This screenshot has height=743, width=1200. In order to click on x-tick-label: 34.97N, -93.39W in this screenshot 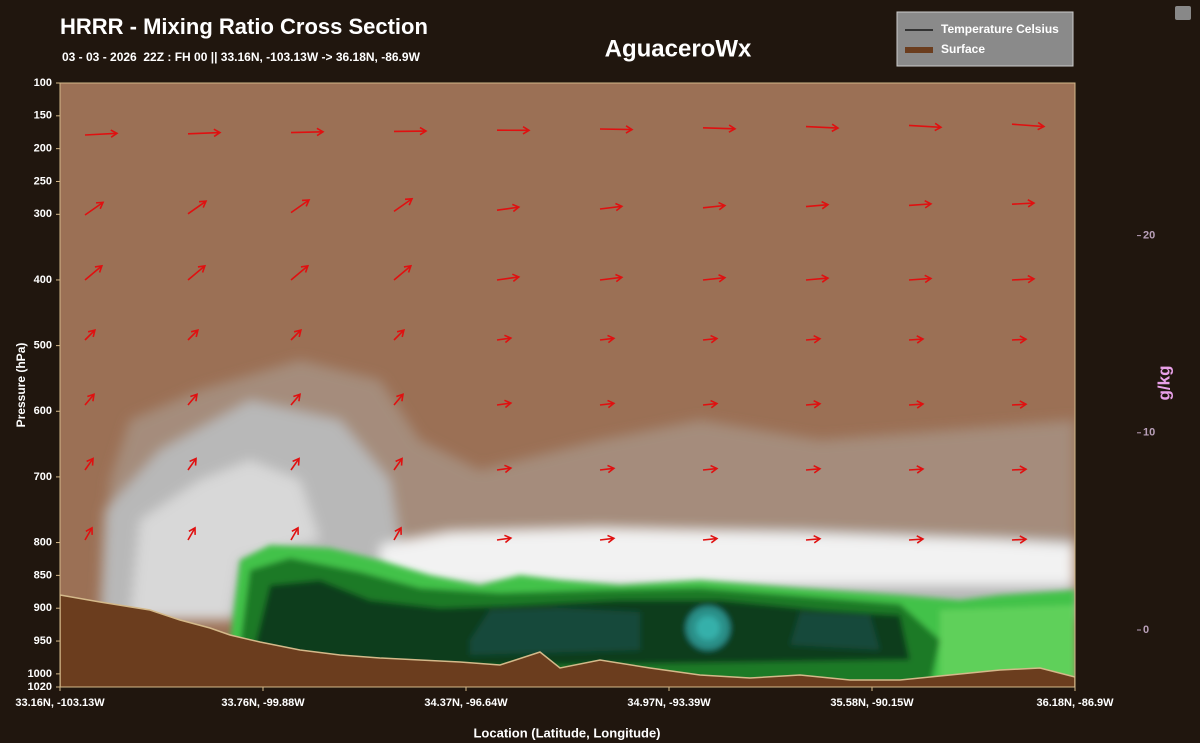, I will do `click(669, 703)`.